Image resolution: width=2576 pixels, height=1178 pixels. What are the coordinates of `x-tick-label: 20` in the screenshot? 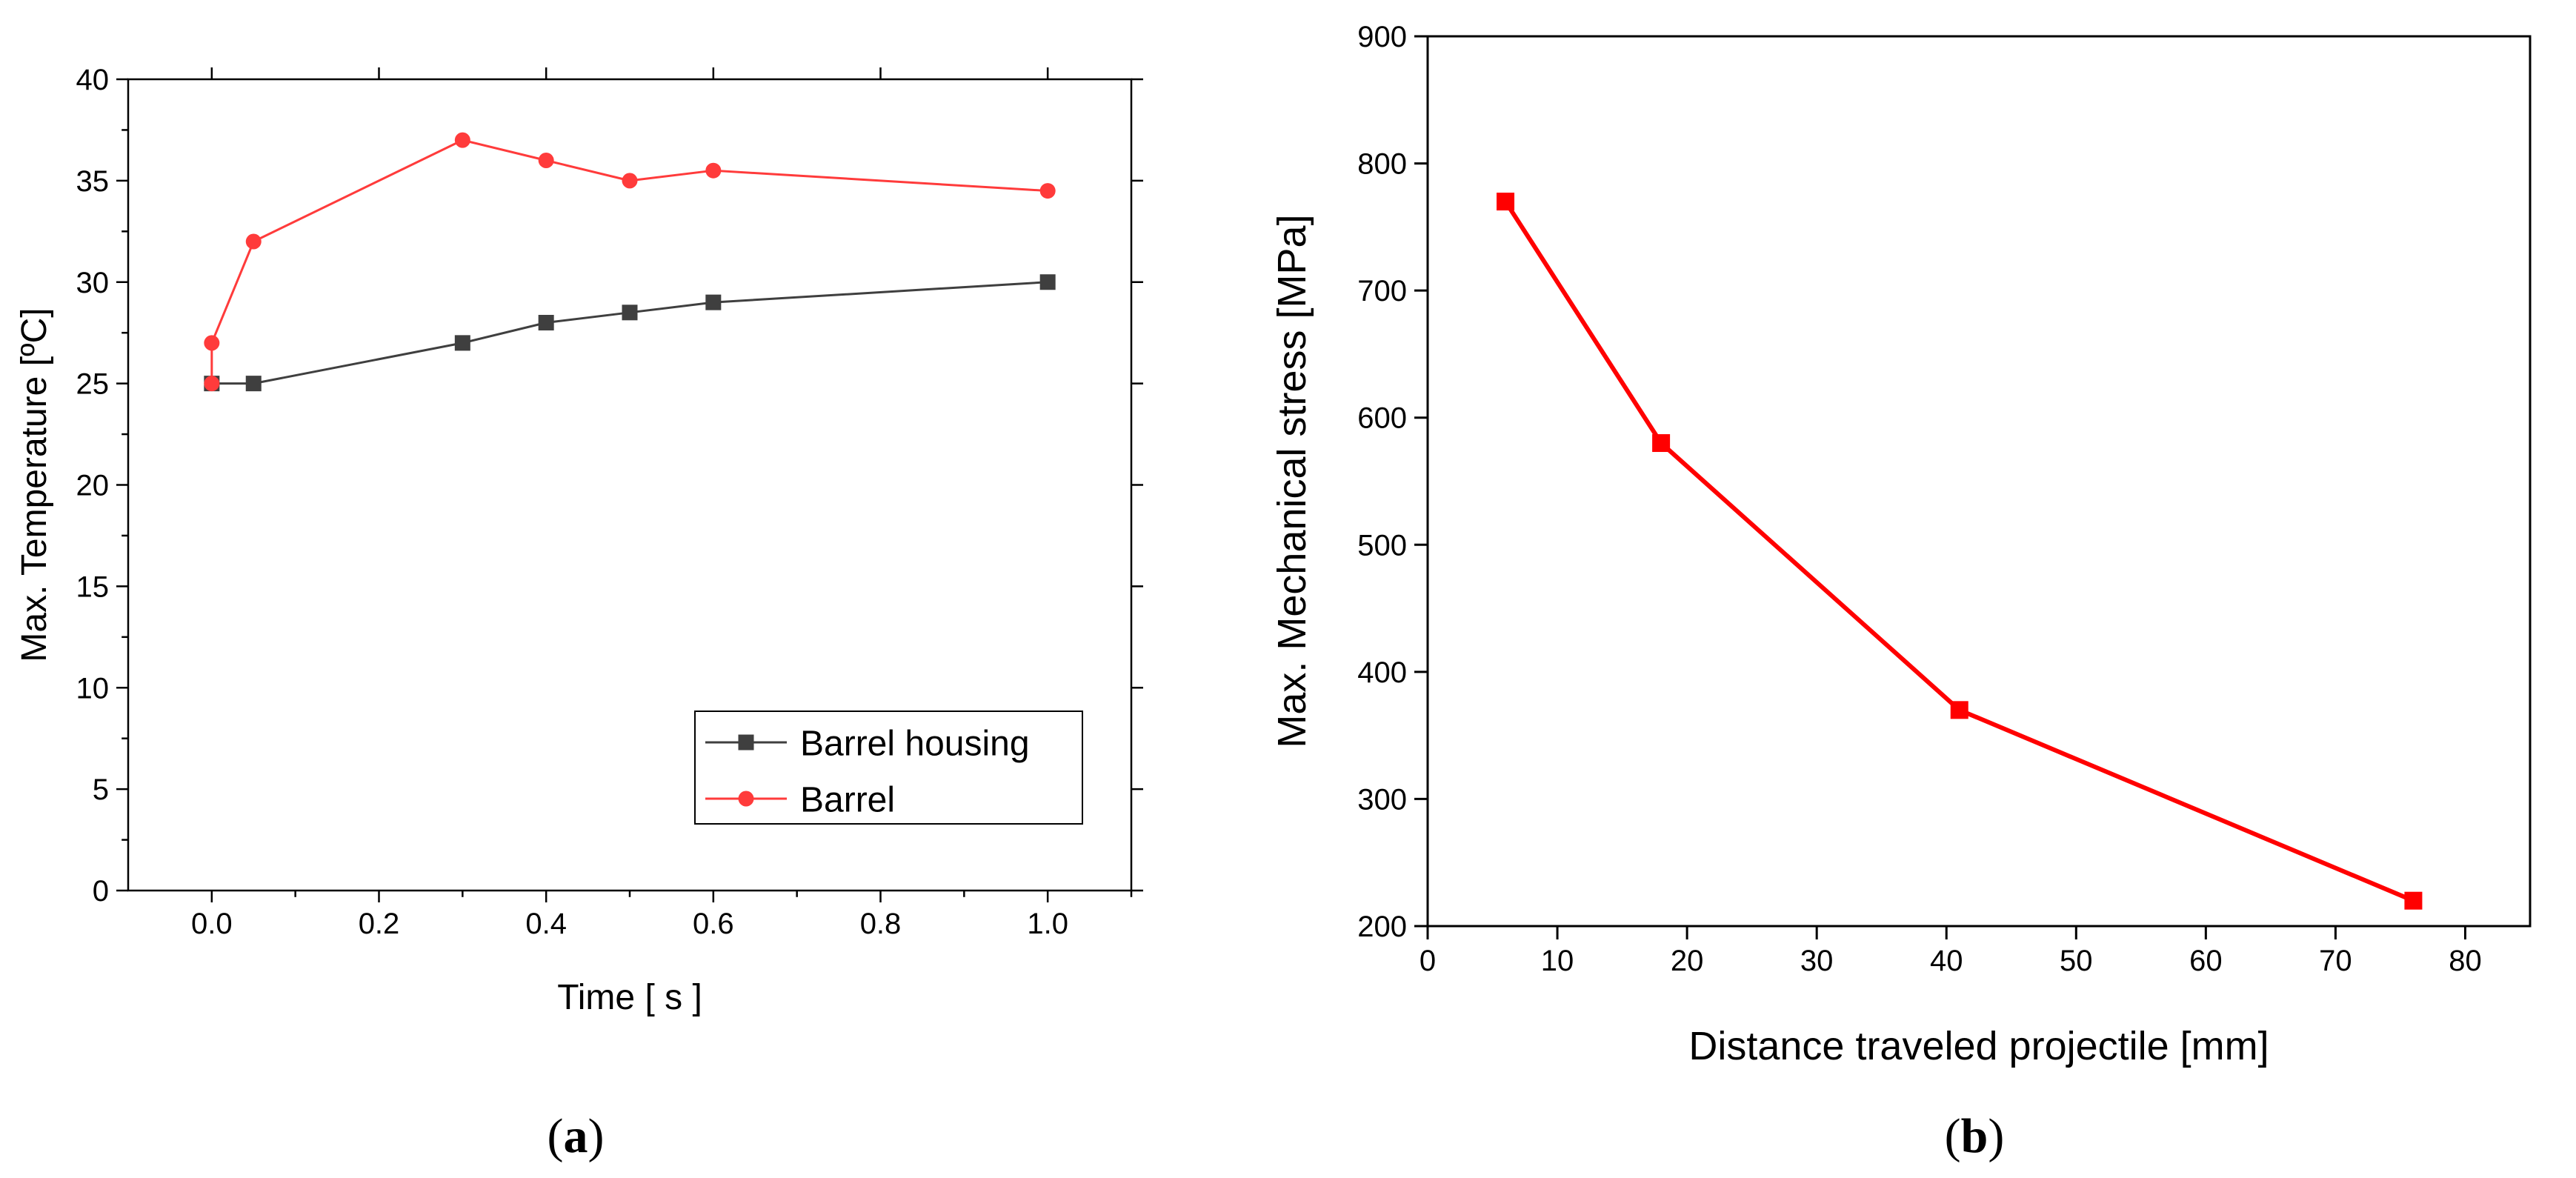 It's located at (1688, 961).